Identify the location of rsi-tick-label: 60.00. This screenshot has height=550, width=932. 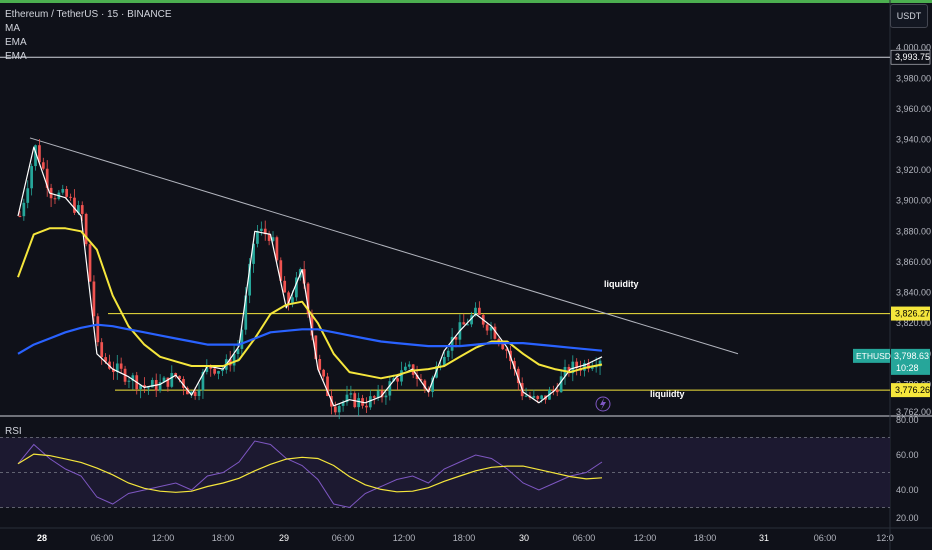
(907, 455).